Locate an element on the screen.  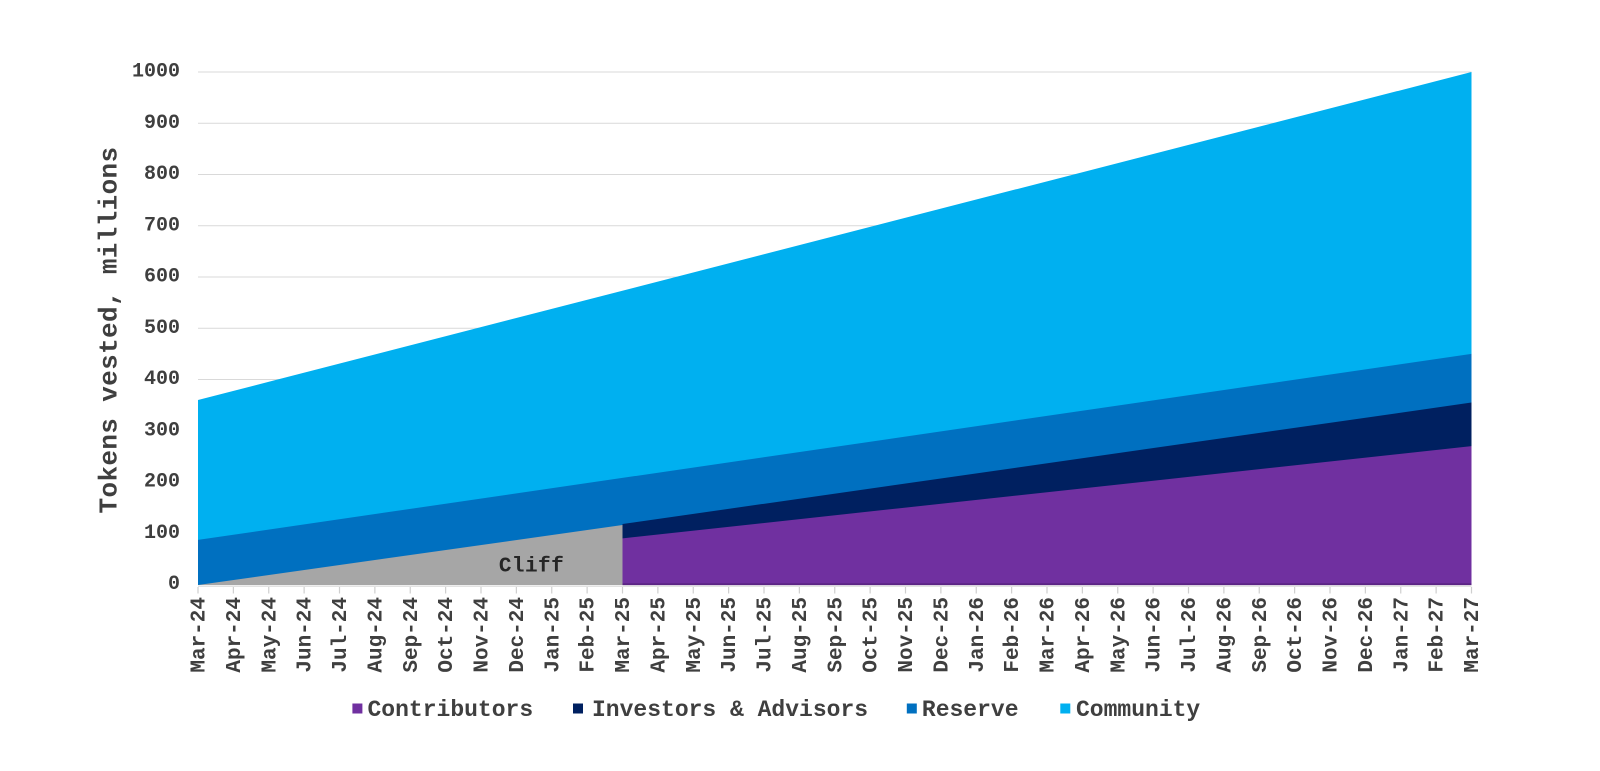
svg-text: Mar-26 is located at coordinates (1049, 635).